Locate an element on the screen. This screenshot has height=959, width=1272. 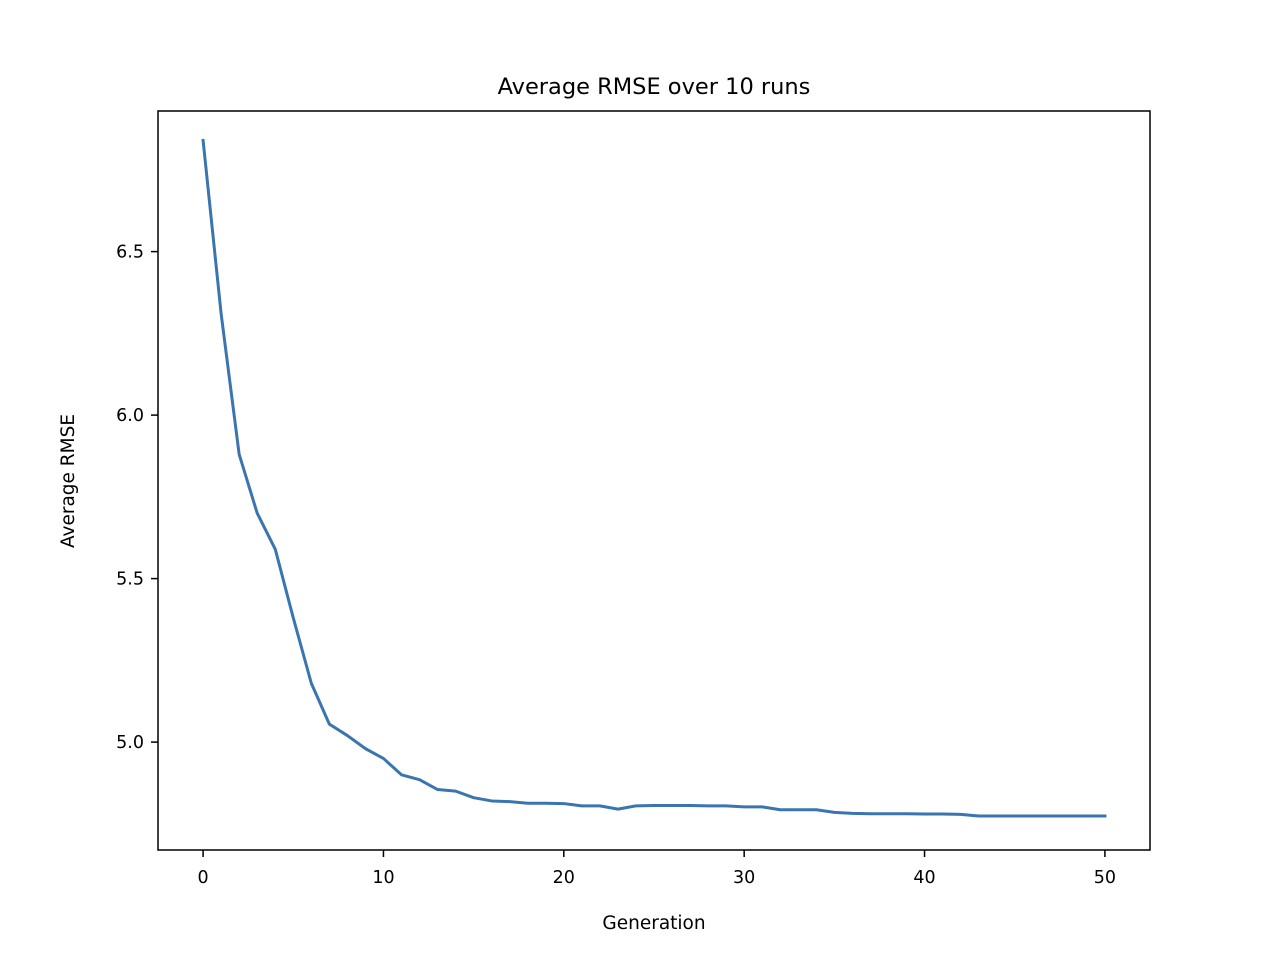
x-tick-label: 40 is located at coordinates (924, 878).